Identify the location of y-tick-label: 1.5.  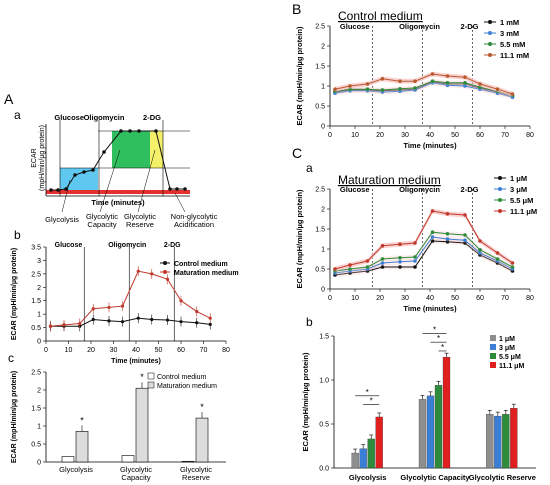
(36, 409).